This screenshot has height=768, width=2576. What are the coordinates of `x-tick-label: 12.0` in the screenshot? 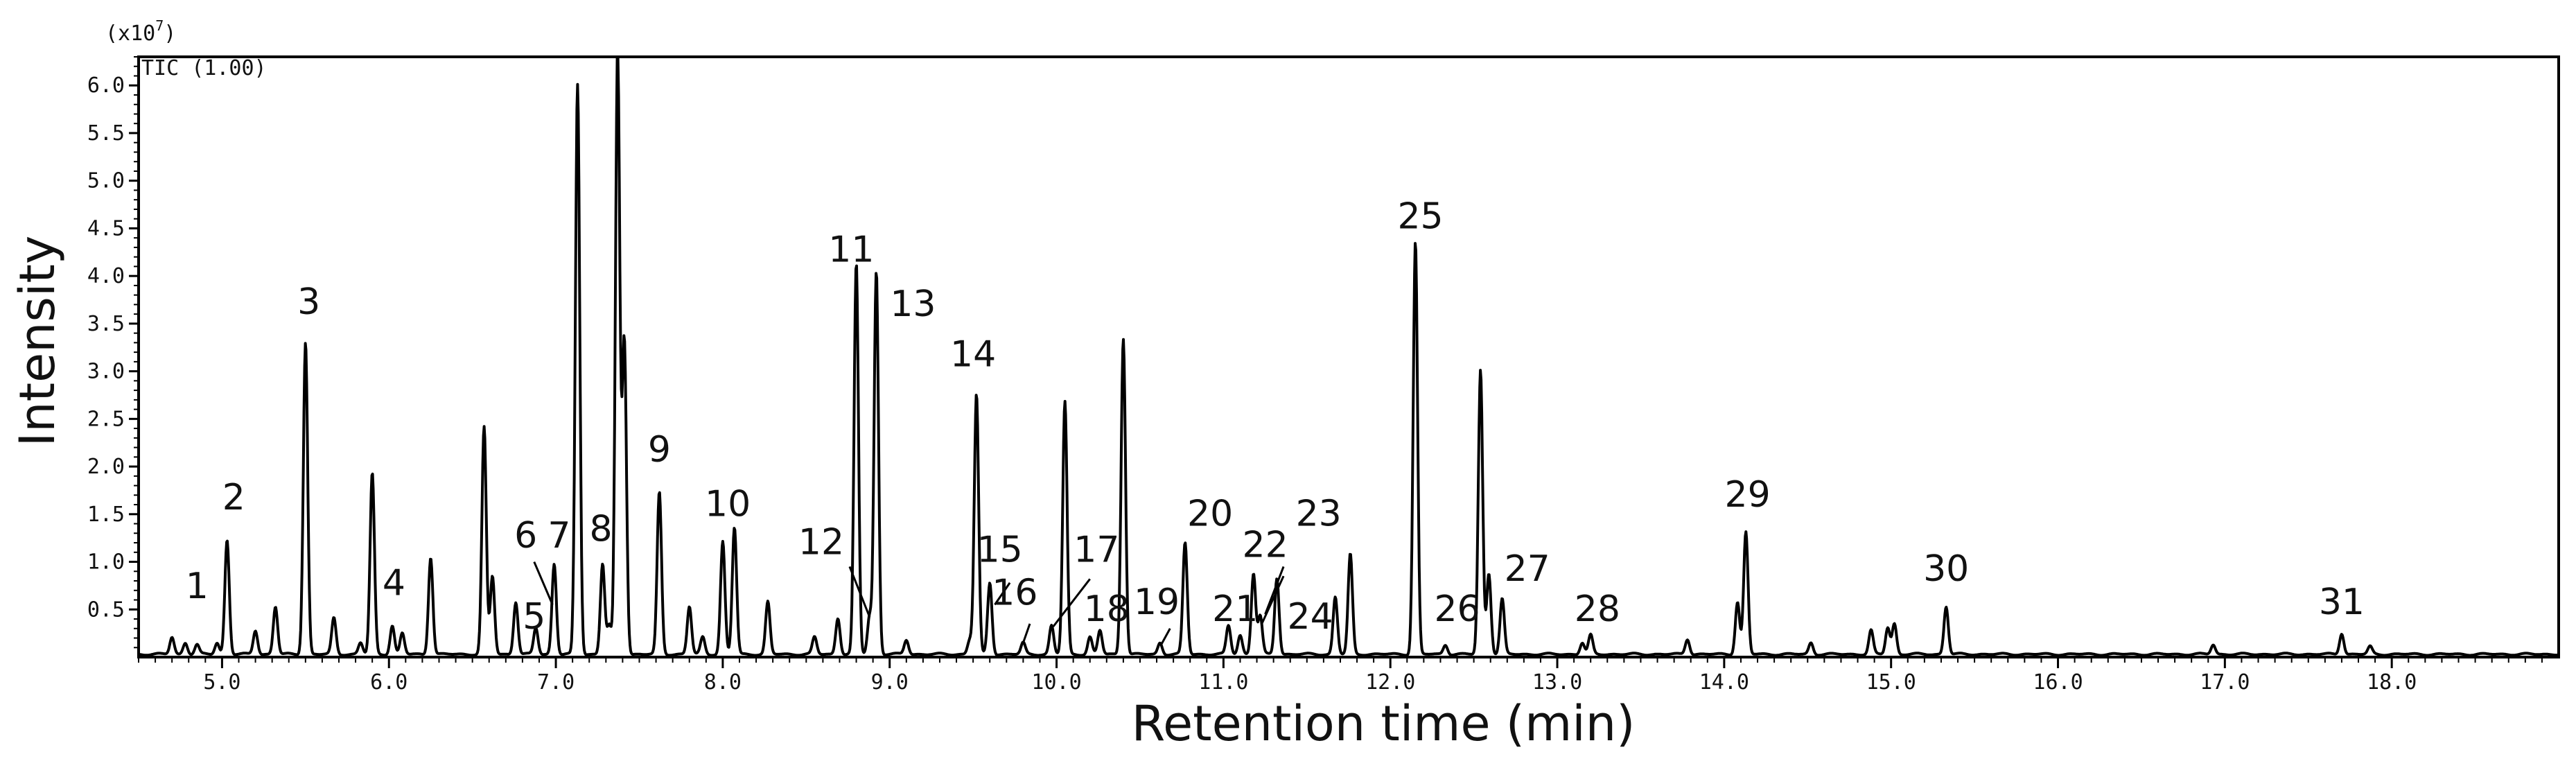 It's located at (1390, 682).